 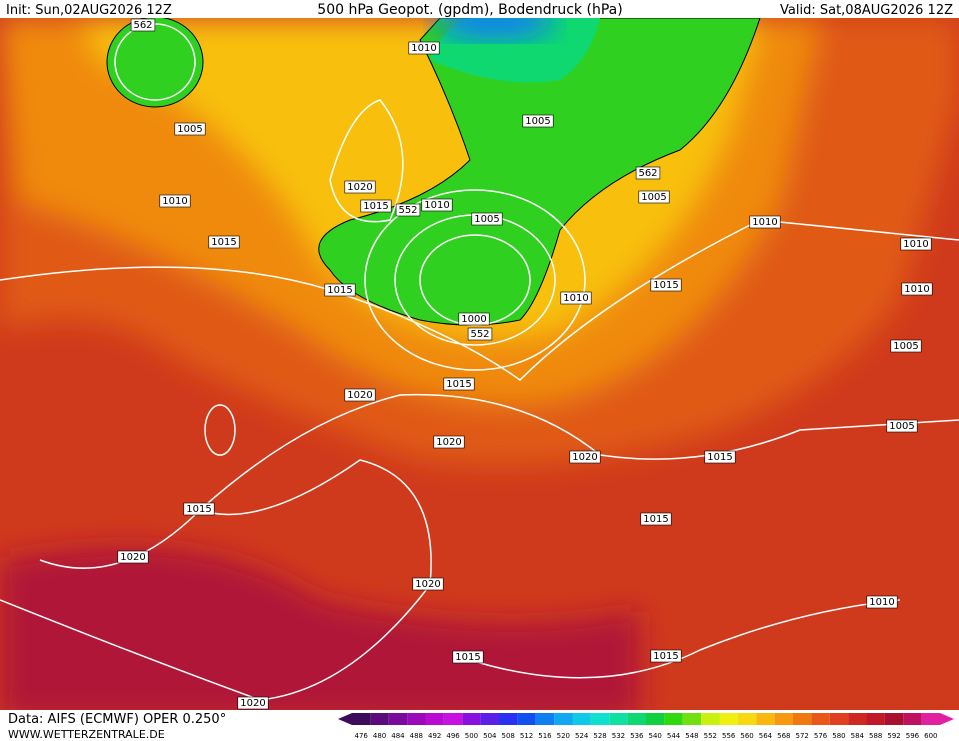 I want to click on scale-label: 508, so click(x=508, y=736).